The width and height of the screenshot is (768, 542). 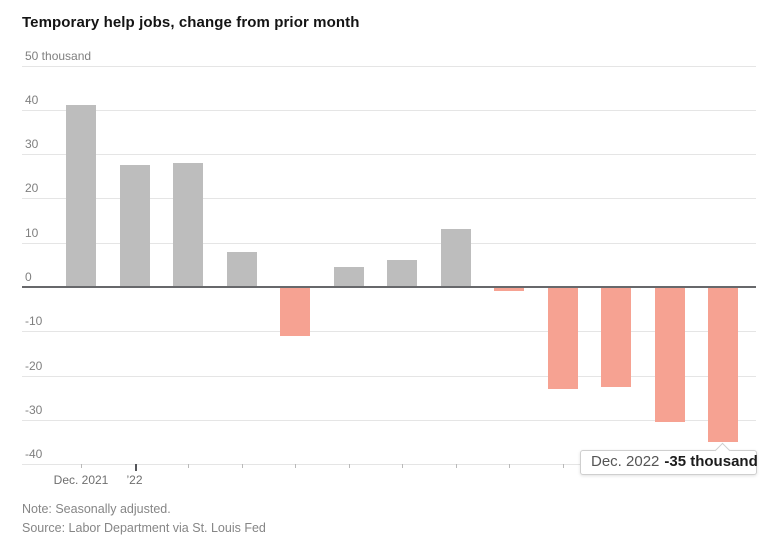 What do you see at coordinates (616, 337) in the screenshot?
I see `bar-oct-2022` at bounding box center [616, 337].